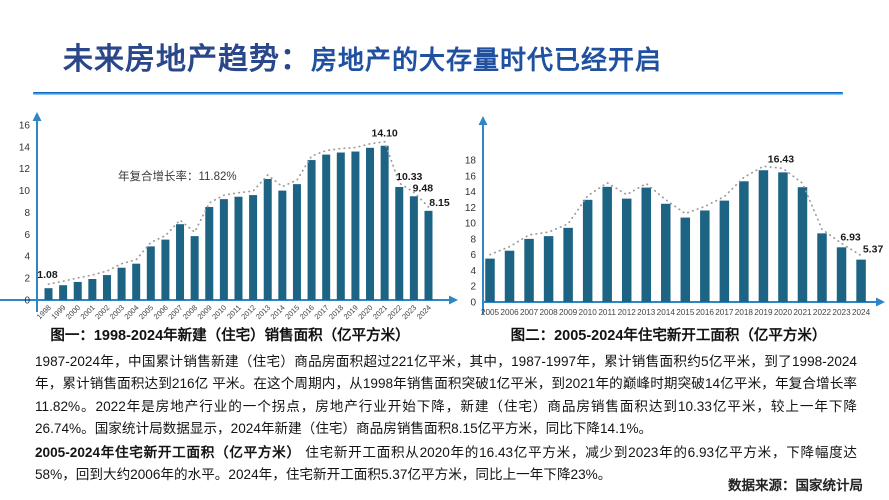 The height and width of the screenshot is (500, 889). I want to click on y-tick-label: 14, so click(25, 147).